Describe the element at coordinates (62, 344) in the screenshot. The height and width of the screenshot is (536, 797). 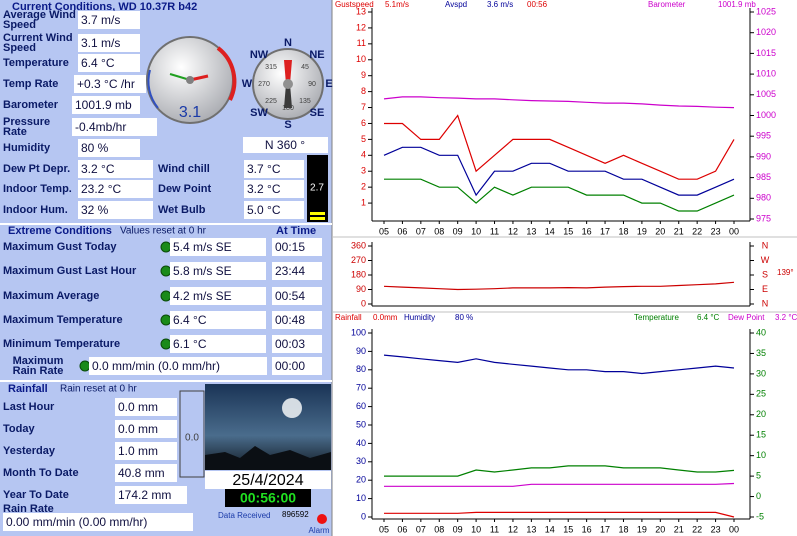
I see `label: Minimum Temperature` at that location.